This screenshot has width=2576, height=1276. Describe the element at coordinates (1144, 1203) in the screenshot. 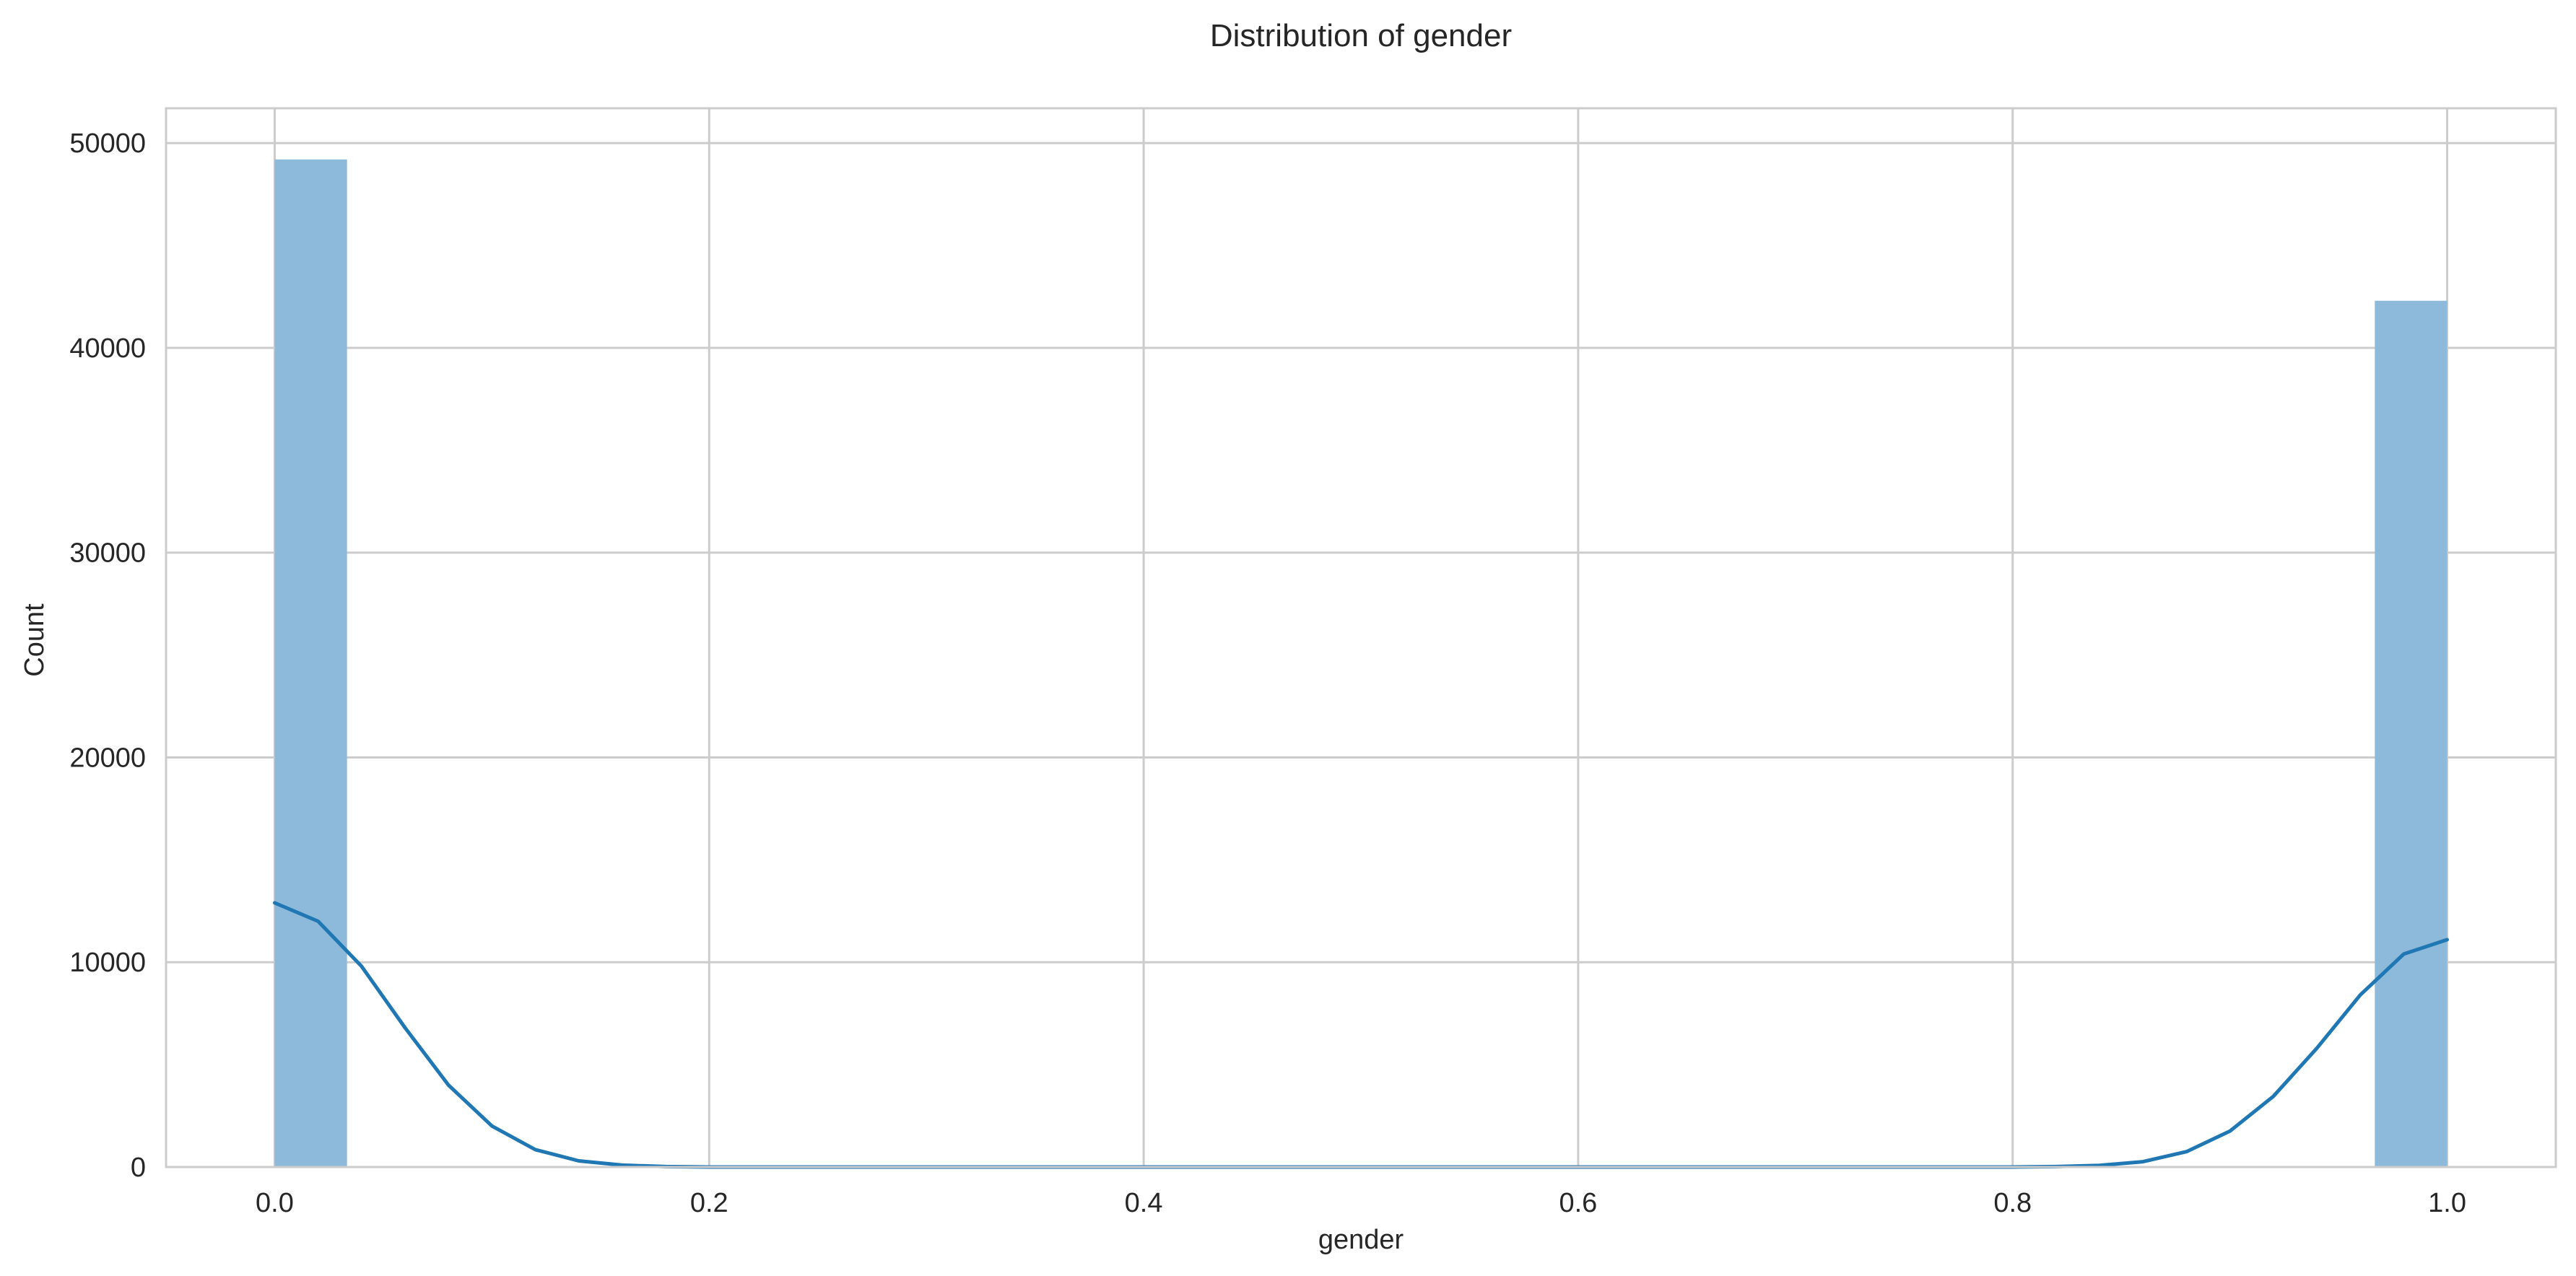

I see `x-tick-label: 0.4` at that location.